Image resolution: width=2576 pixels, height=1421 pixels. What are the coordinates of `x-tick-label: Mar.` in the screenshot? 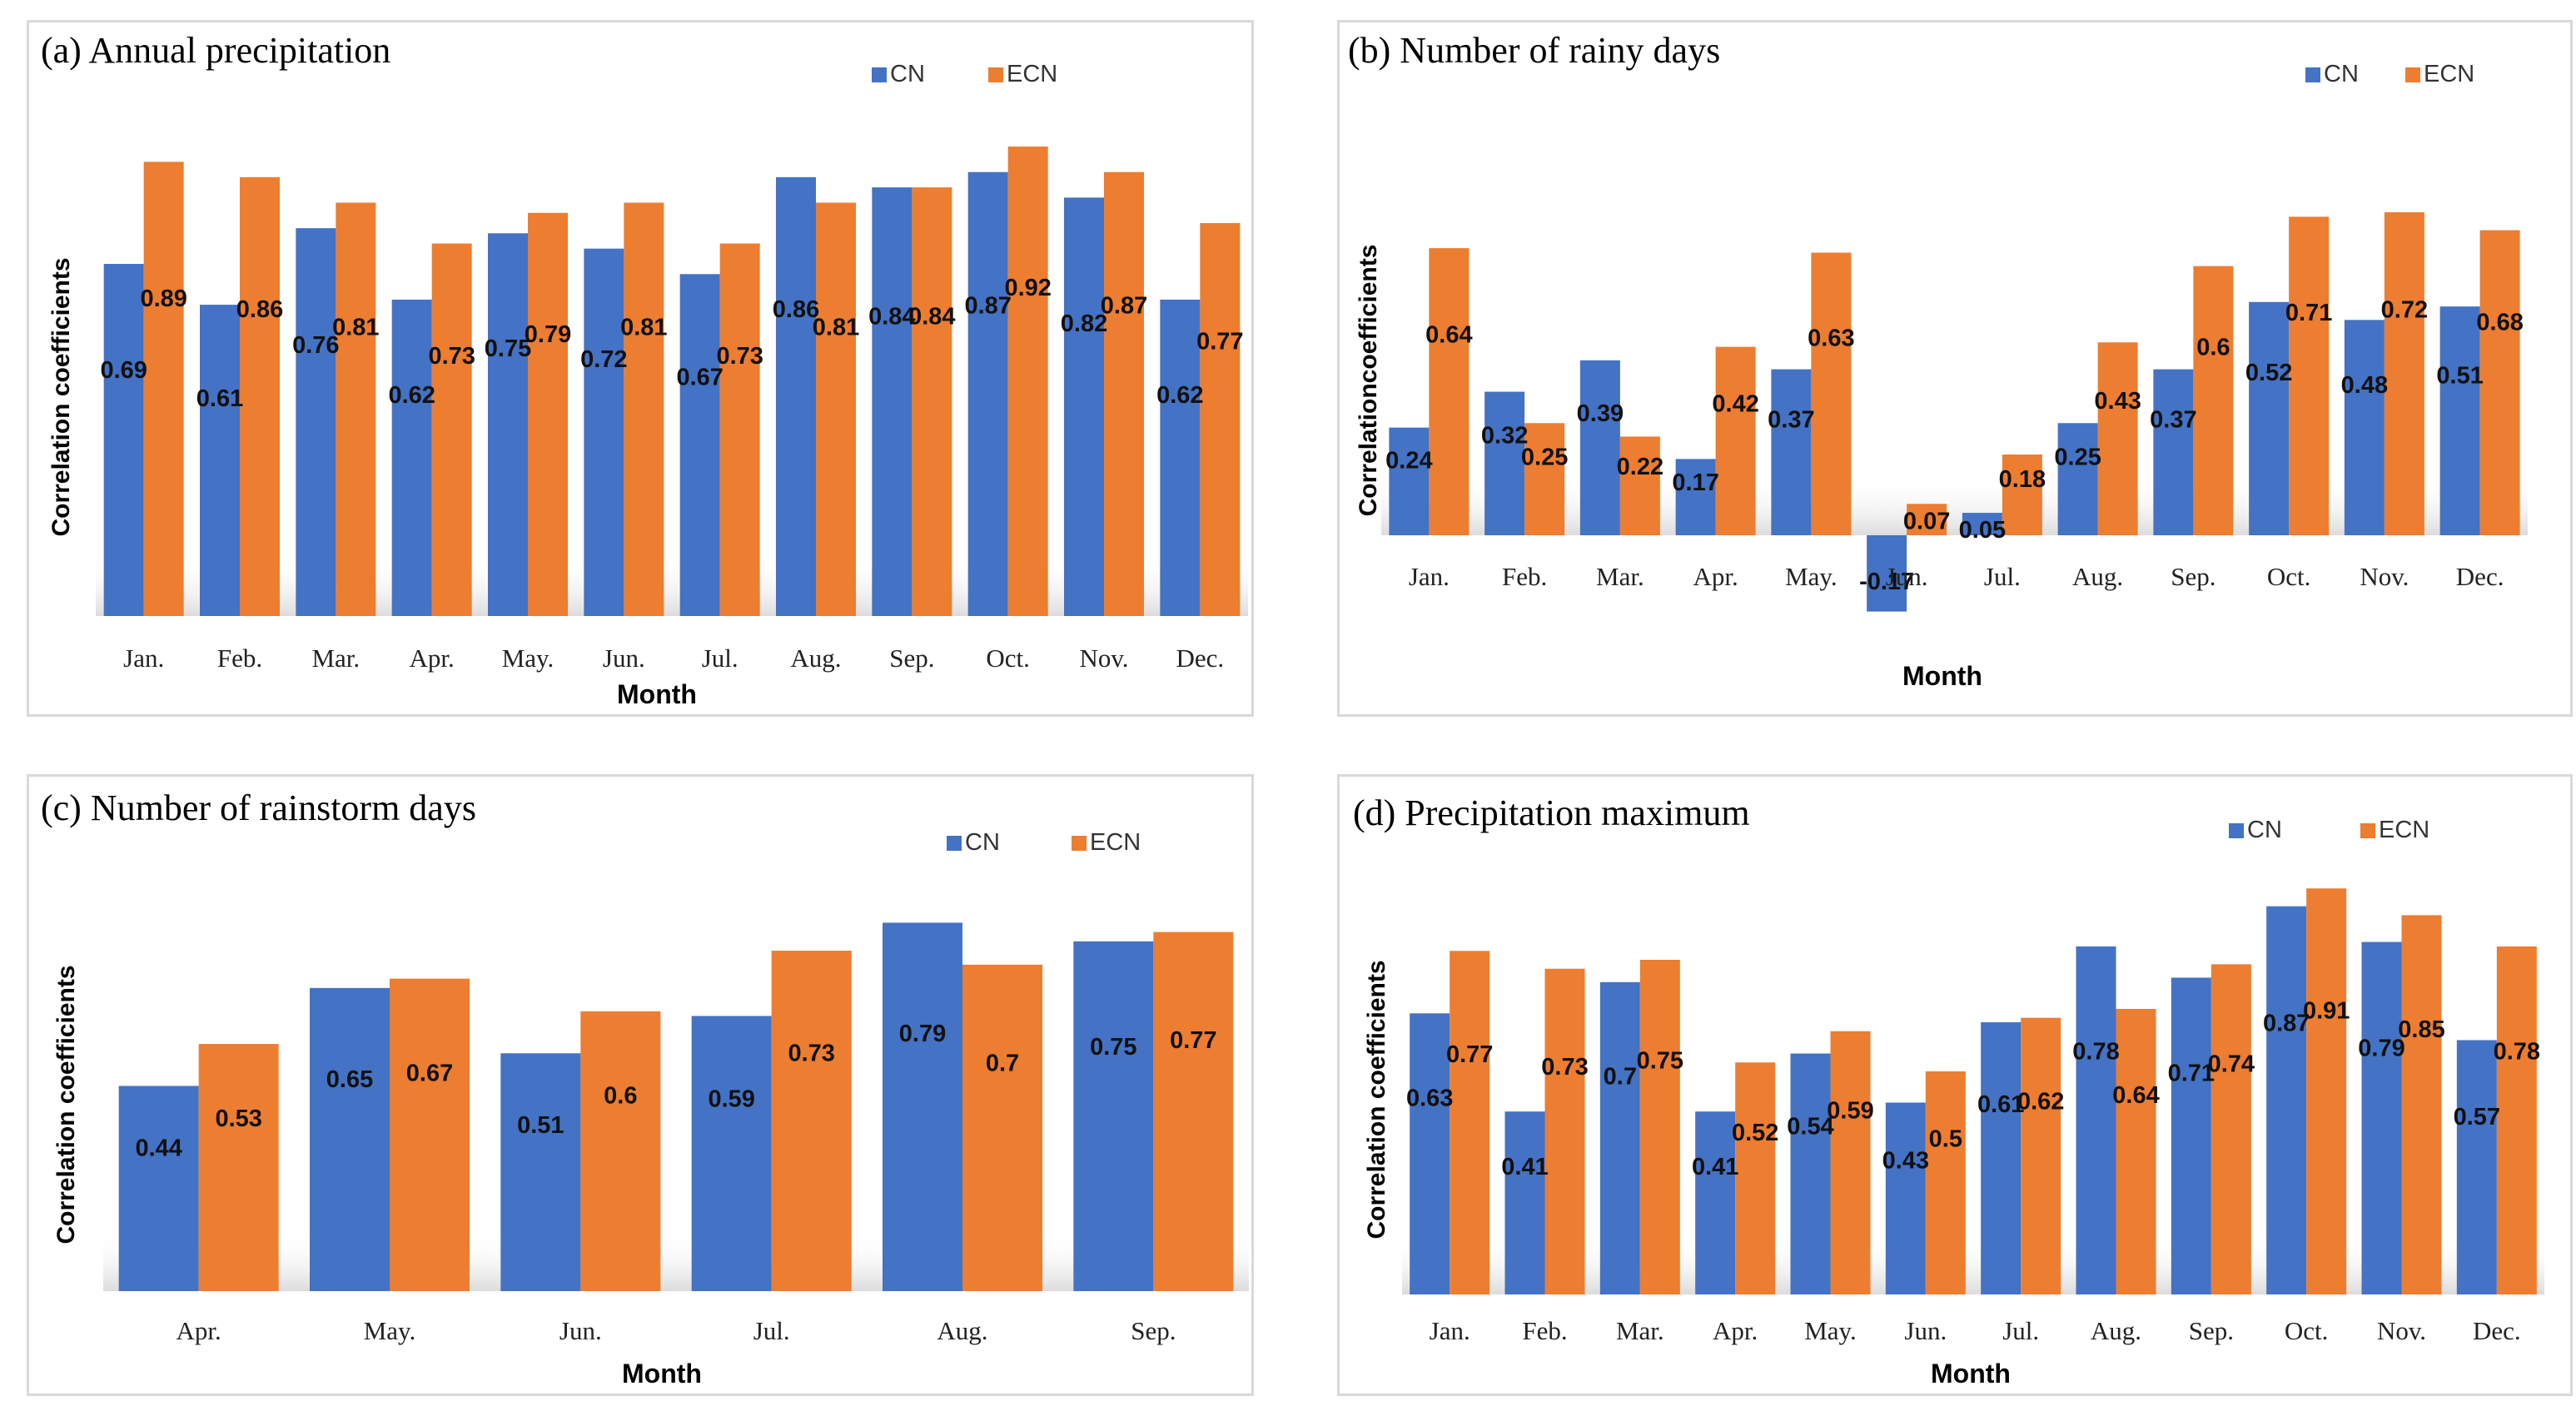 It's located at (1620, 576).